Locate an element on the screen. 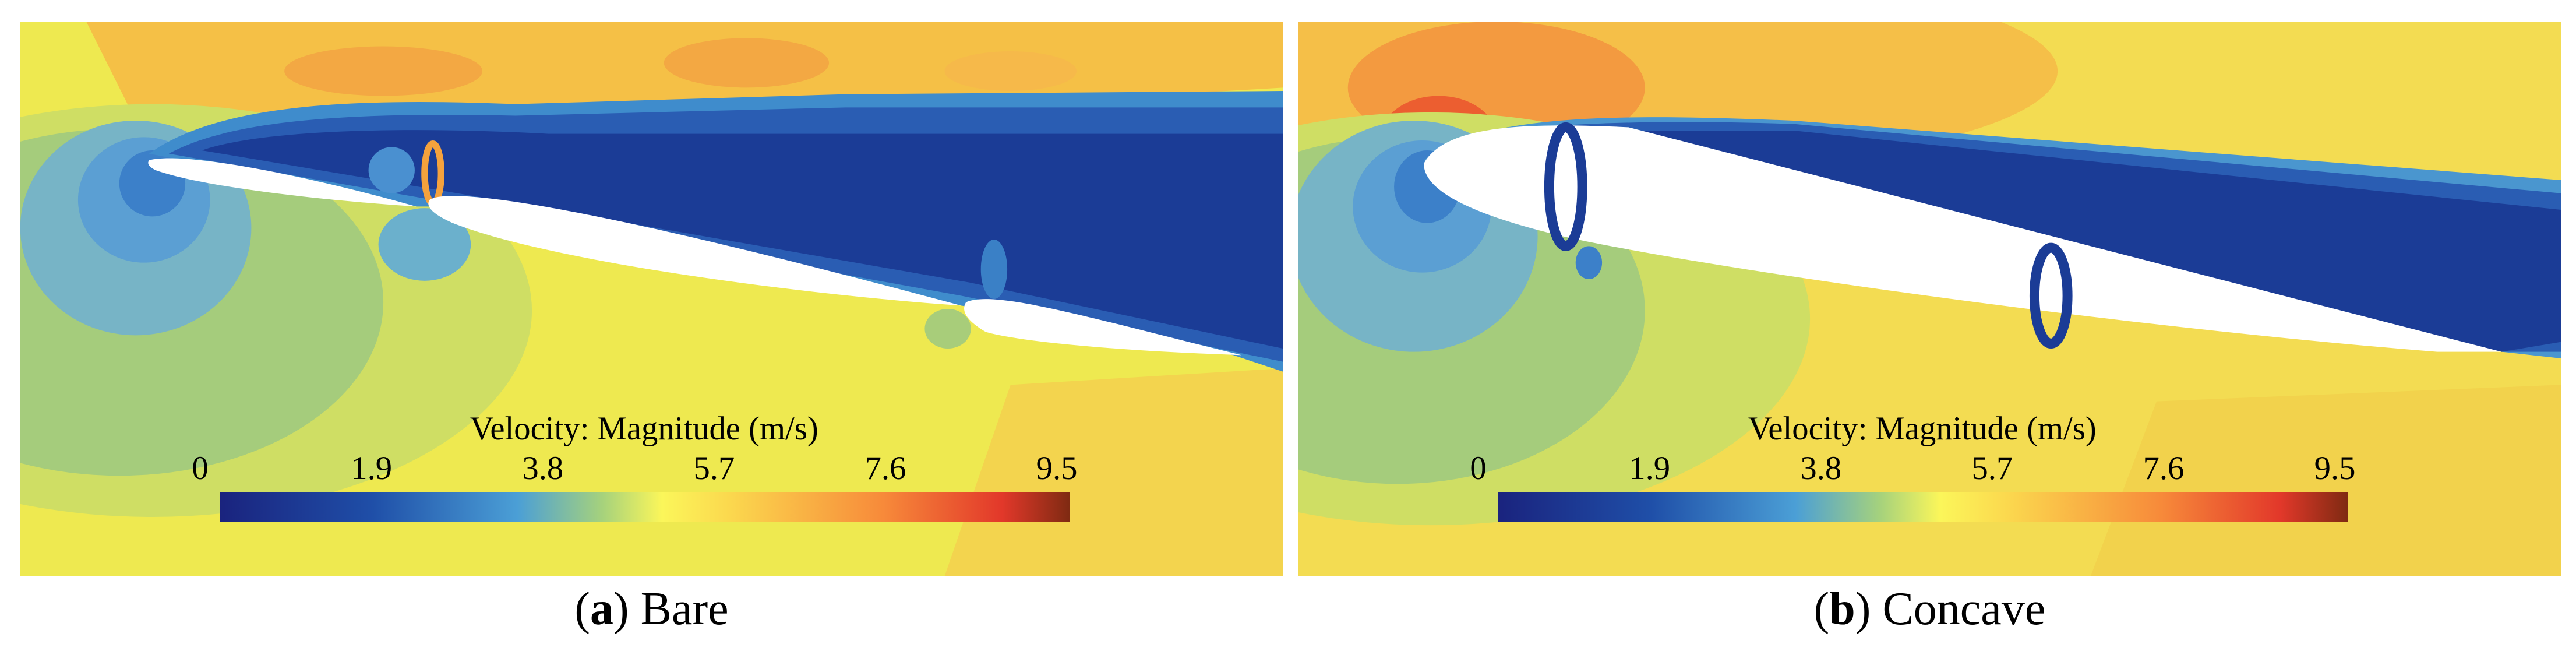 The height and width of the screenshot is (651, 2576). caption: (b) Concave is located at coordinates (1930, 609).